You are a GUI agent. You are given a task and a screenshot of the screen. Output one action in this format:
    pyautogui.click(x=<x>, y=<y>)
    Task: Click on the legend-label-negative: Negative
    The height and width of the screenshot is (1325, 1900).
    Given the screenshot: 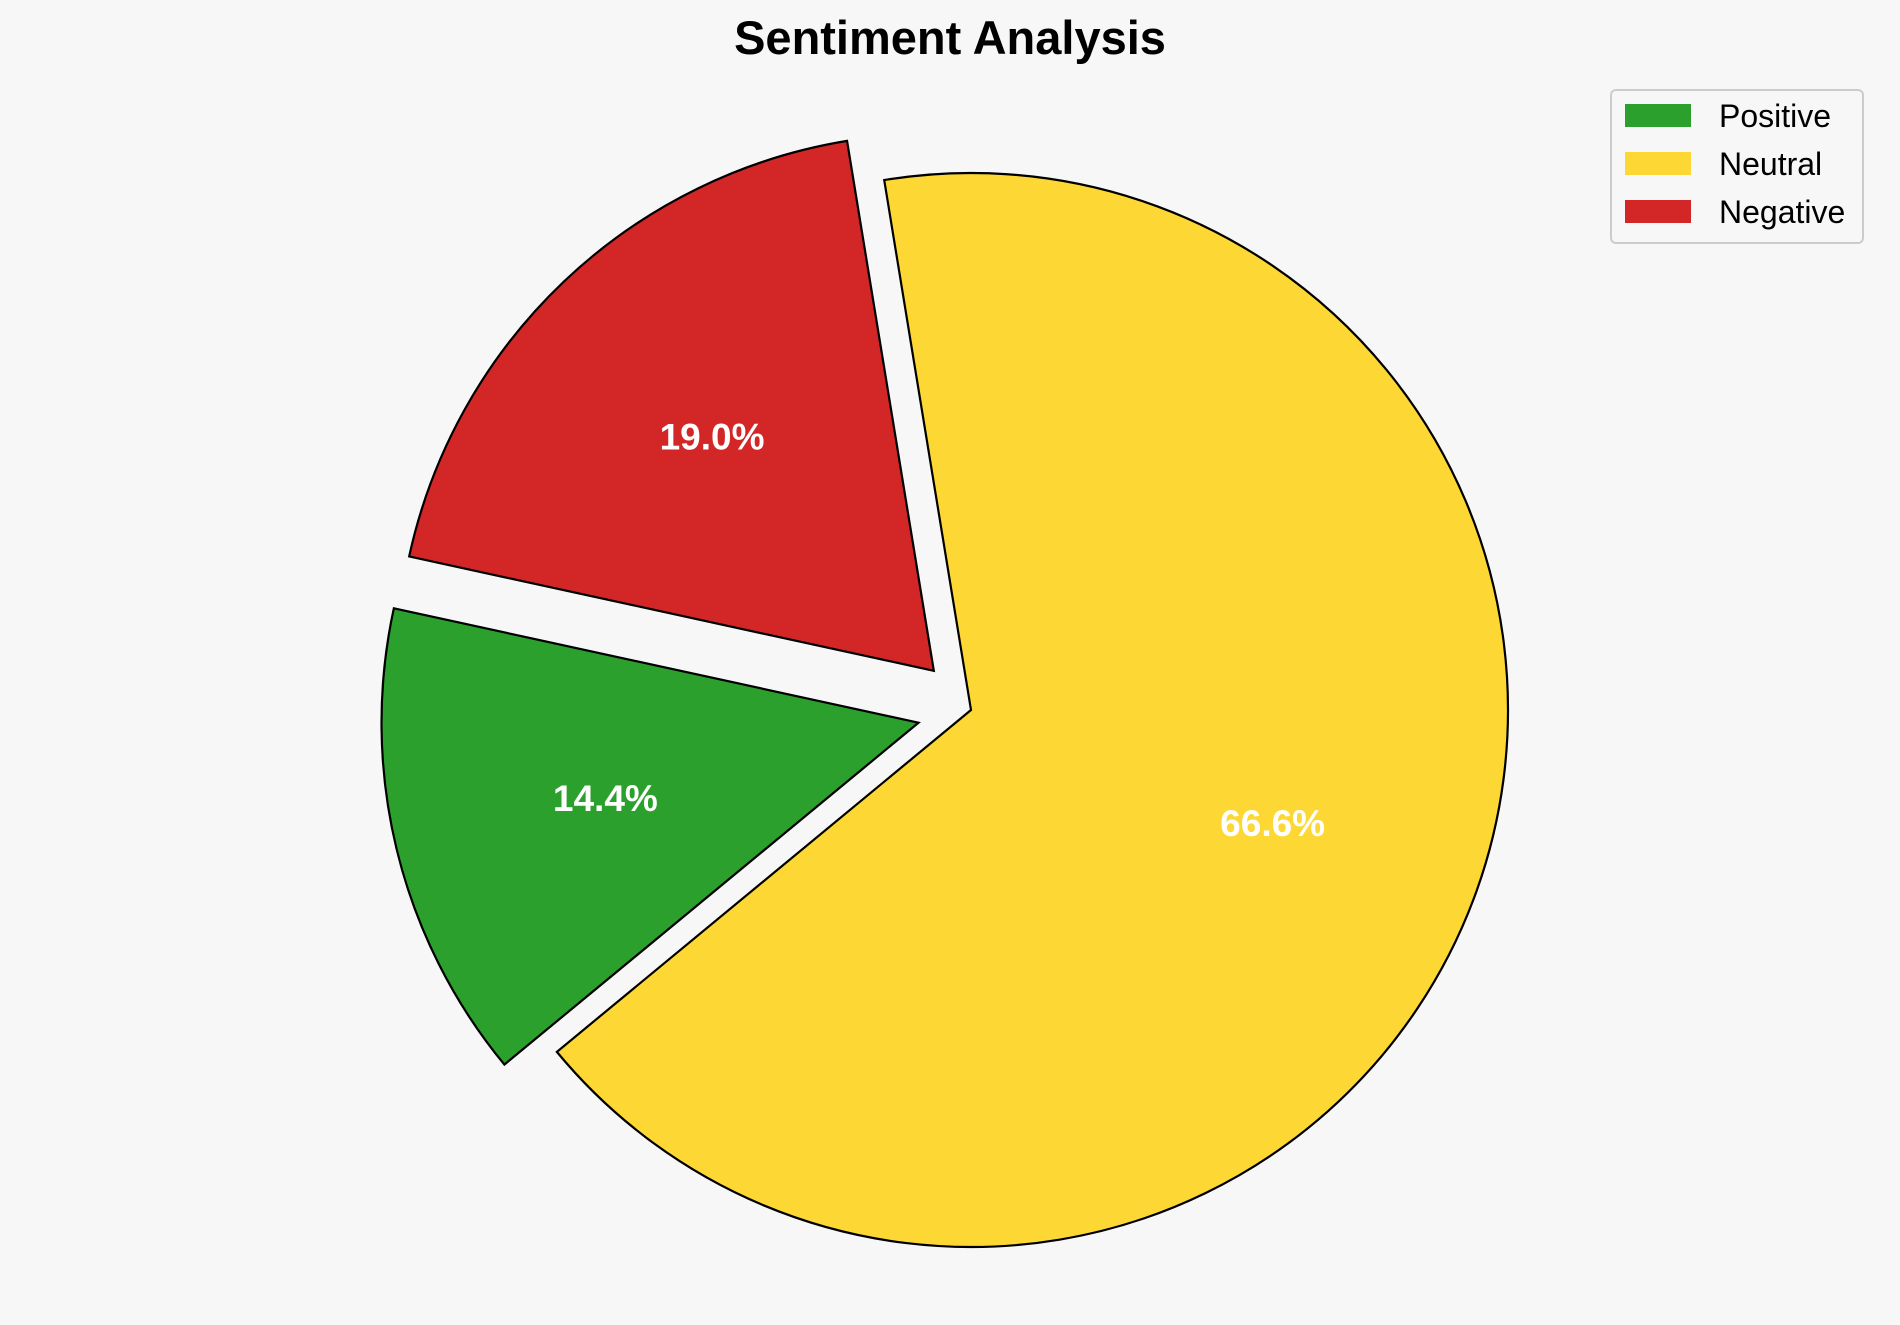 What is the action you would take?
    pyautogui.click(x=1782, y=212)
    